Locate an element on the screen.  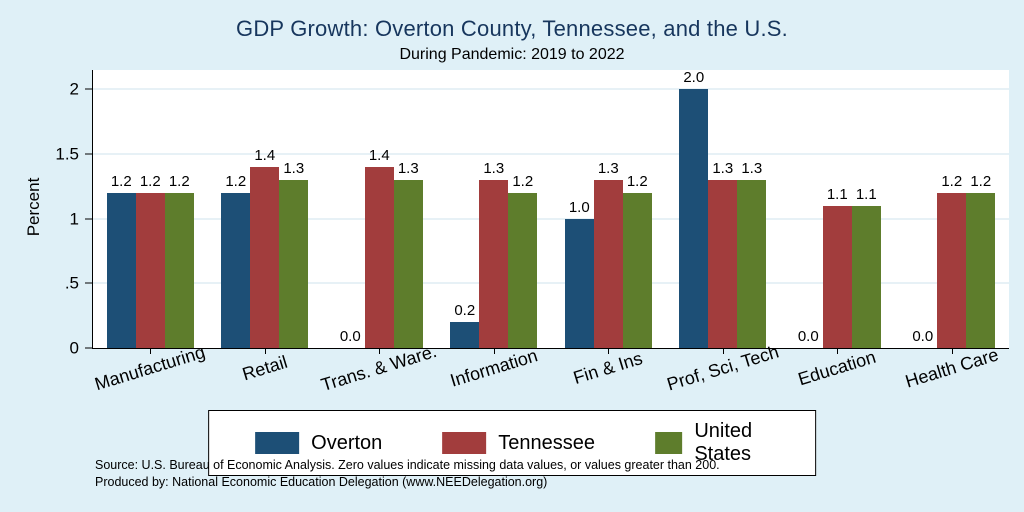
legend: Overton Tennessee United States is located at coordinates (512, 443).